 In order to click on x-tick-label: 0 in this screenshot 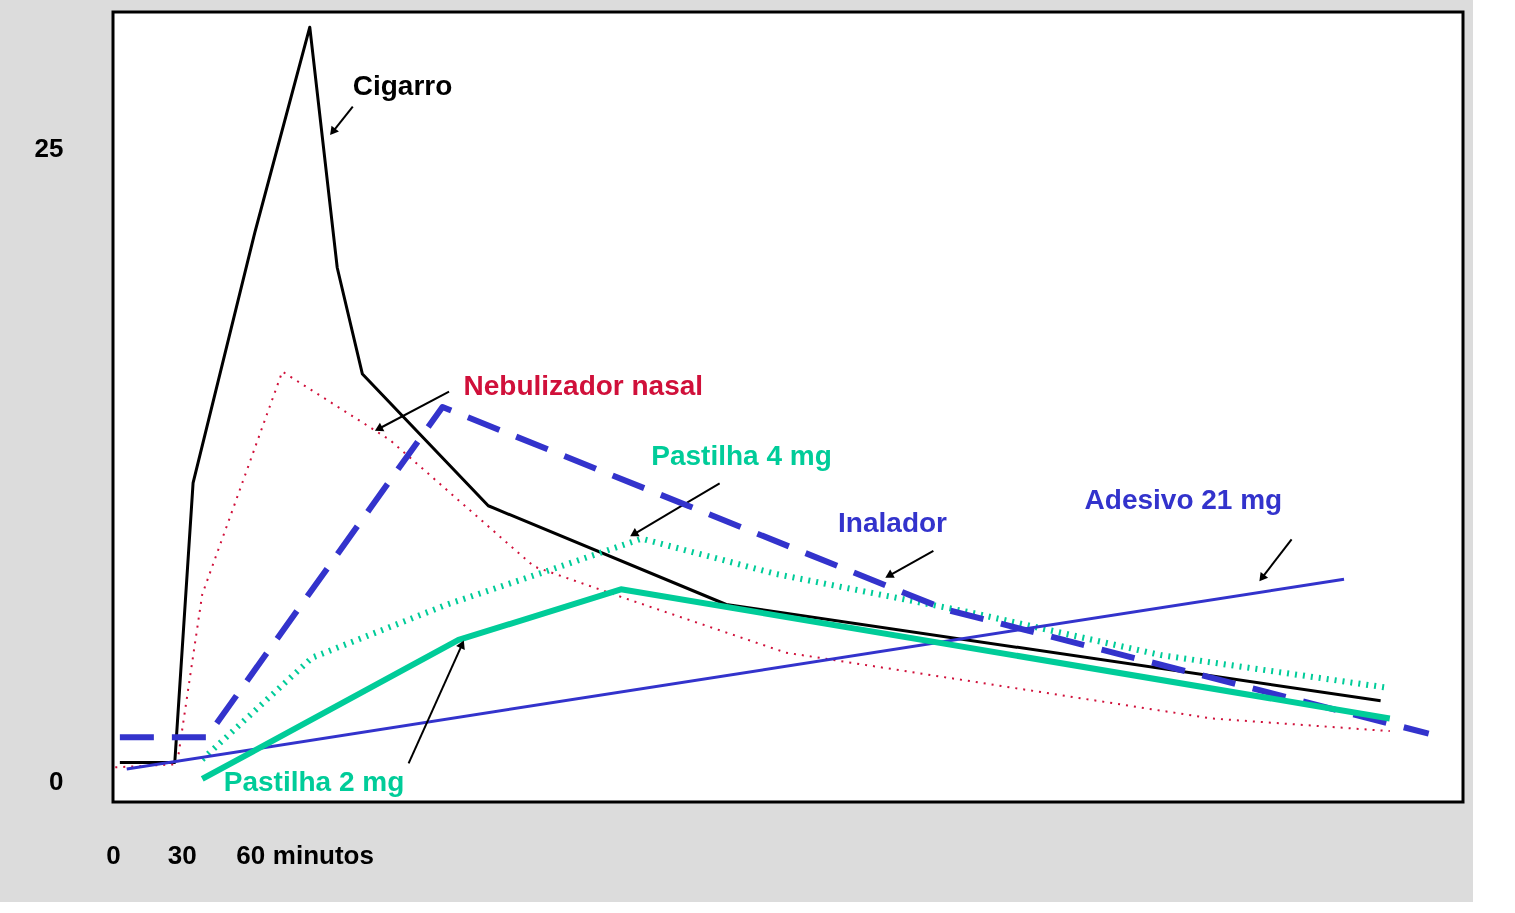, I will do `click(113, 854)`.